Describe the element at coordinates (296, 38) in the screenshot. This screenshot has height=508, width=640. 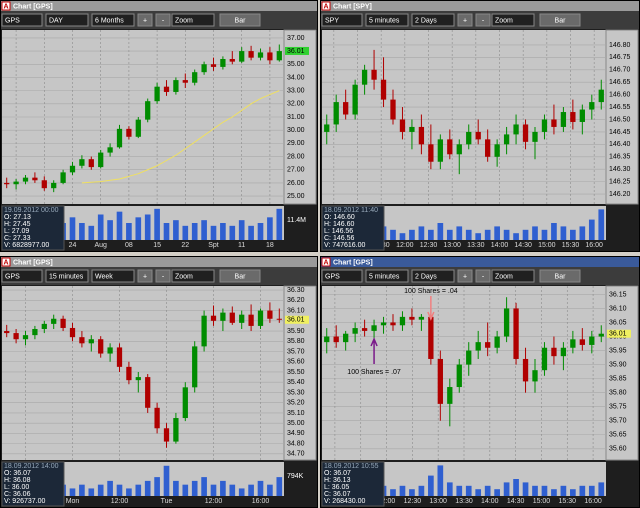
I see `y-tick-label: 37.00` at that location.